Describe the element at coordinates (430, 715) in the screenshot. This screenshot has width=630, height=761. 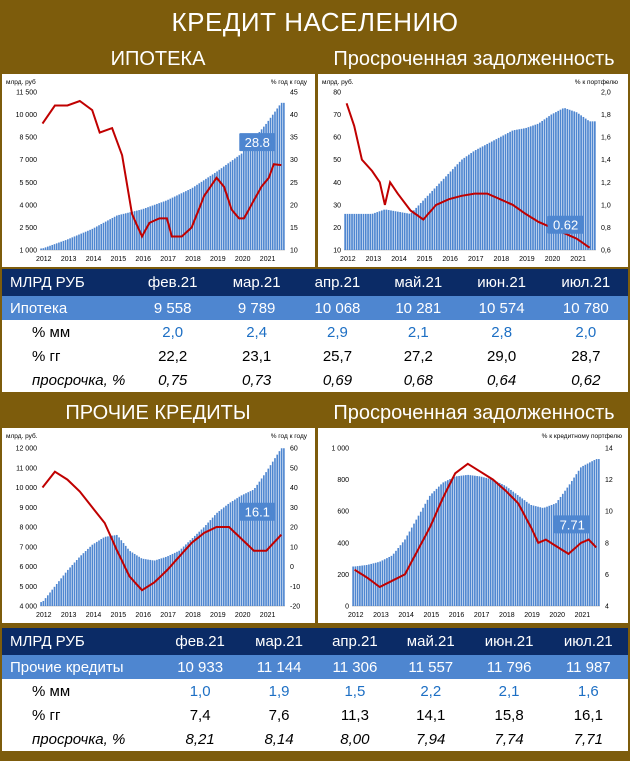
I see `table-cell: 14,1` at that location.